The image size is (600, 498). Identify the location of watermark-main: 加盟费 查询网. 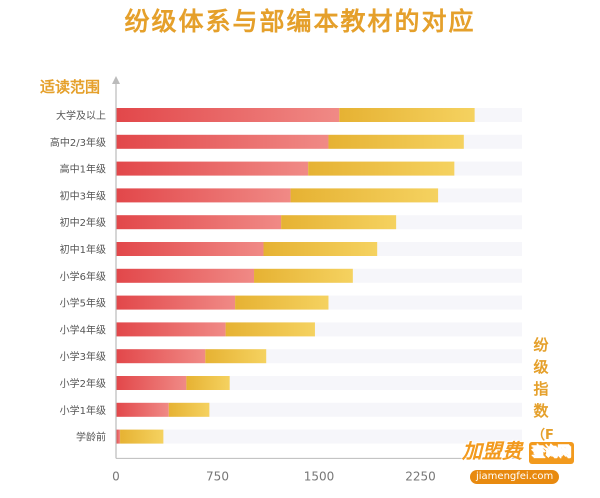
(527, 452).